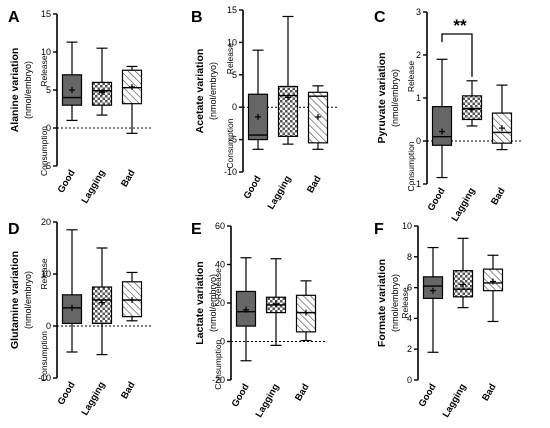 The width and height of the screenshot is (550, 428). What do you see at coordinates (418, 98) in the screenshot?
I see `y-tick-label: 1` at bounding box center [418, 98].